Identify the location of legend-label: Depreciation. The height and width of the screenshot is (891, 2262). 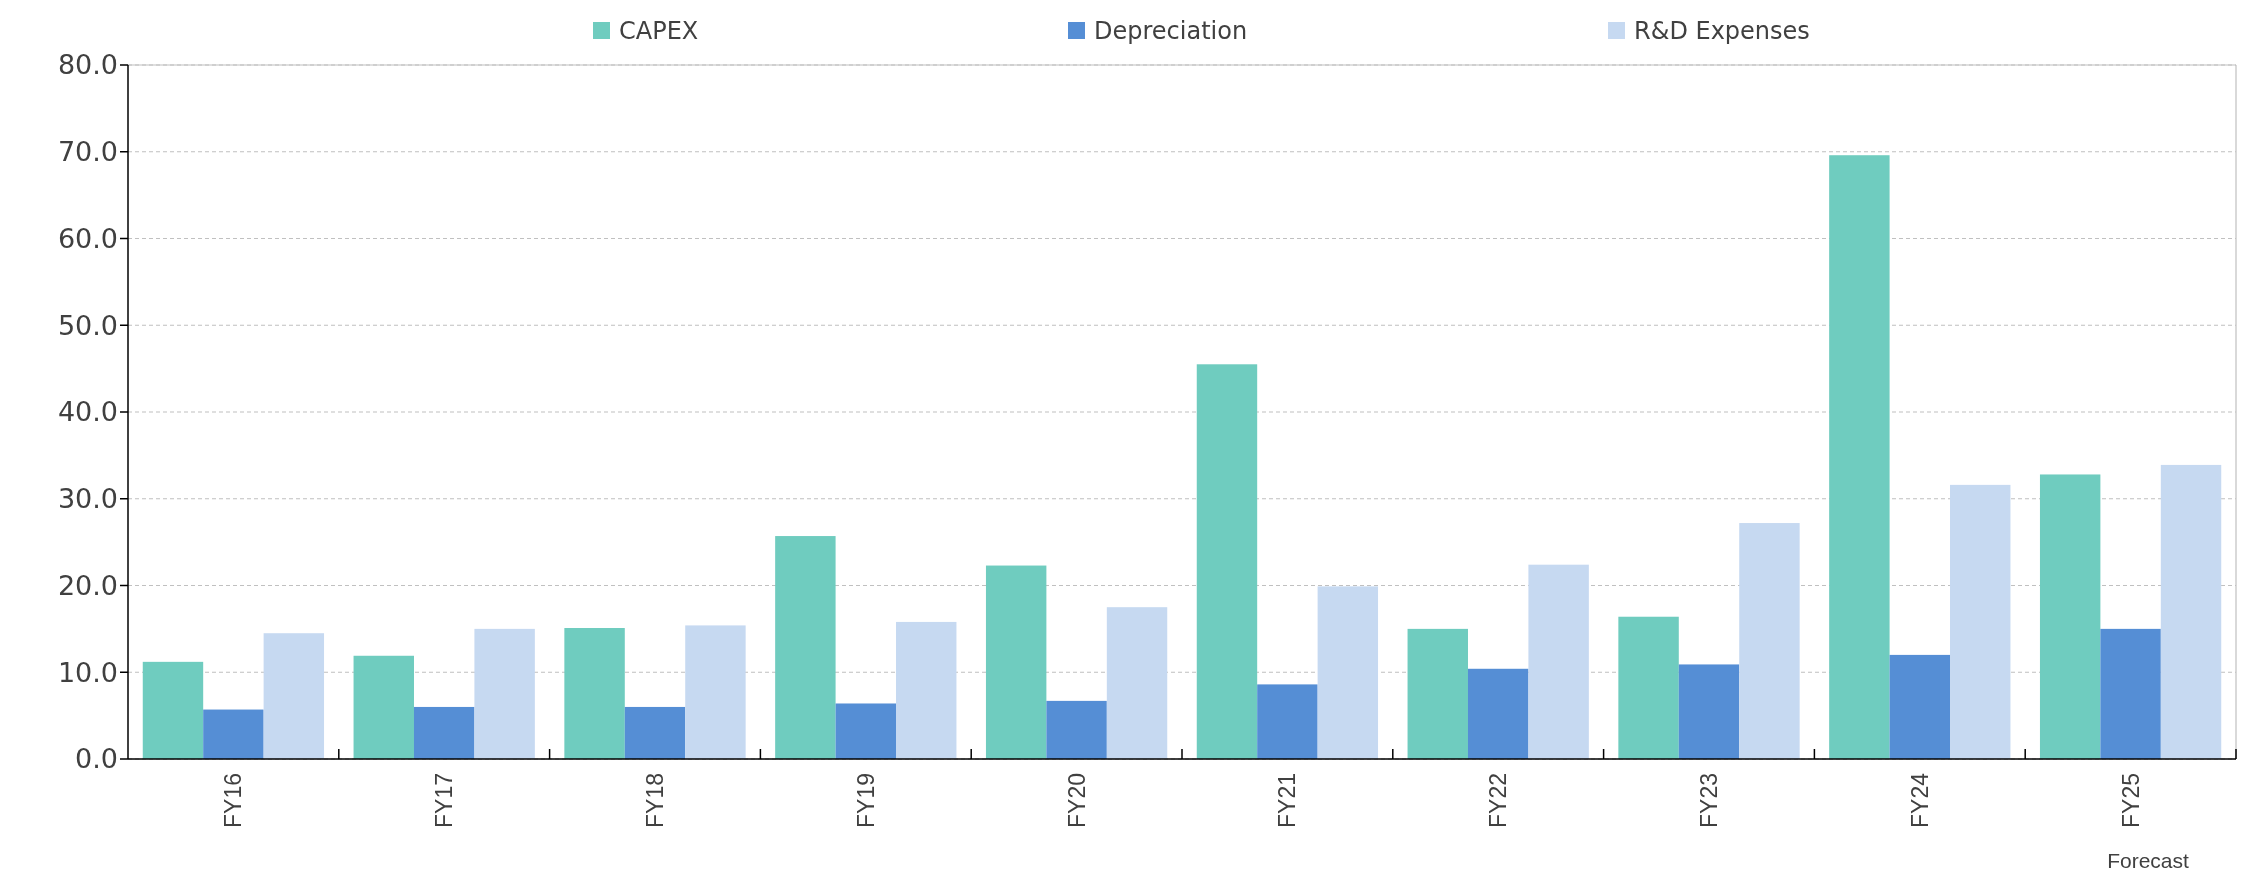
(1171, 31).